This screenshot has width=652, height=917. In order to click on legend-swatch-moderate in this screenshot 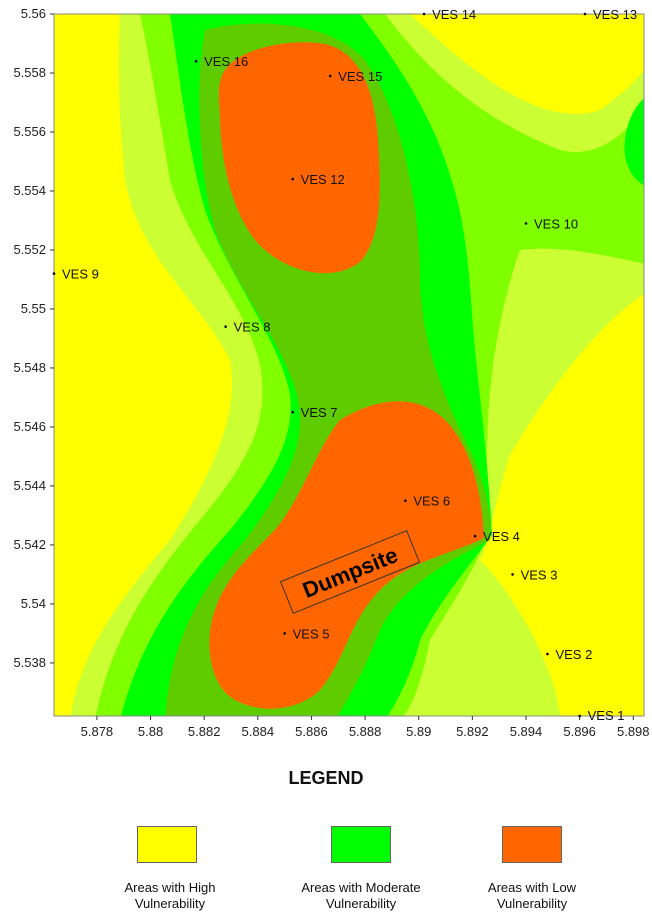, I will do `click(361, 844)`.